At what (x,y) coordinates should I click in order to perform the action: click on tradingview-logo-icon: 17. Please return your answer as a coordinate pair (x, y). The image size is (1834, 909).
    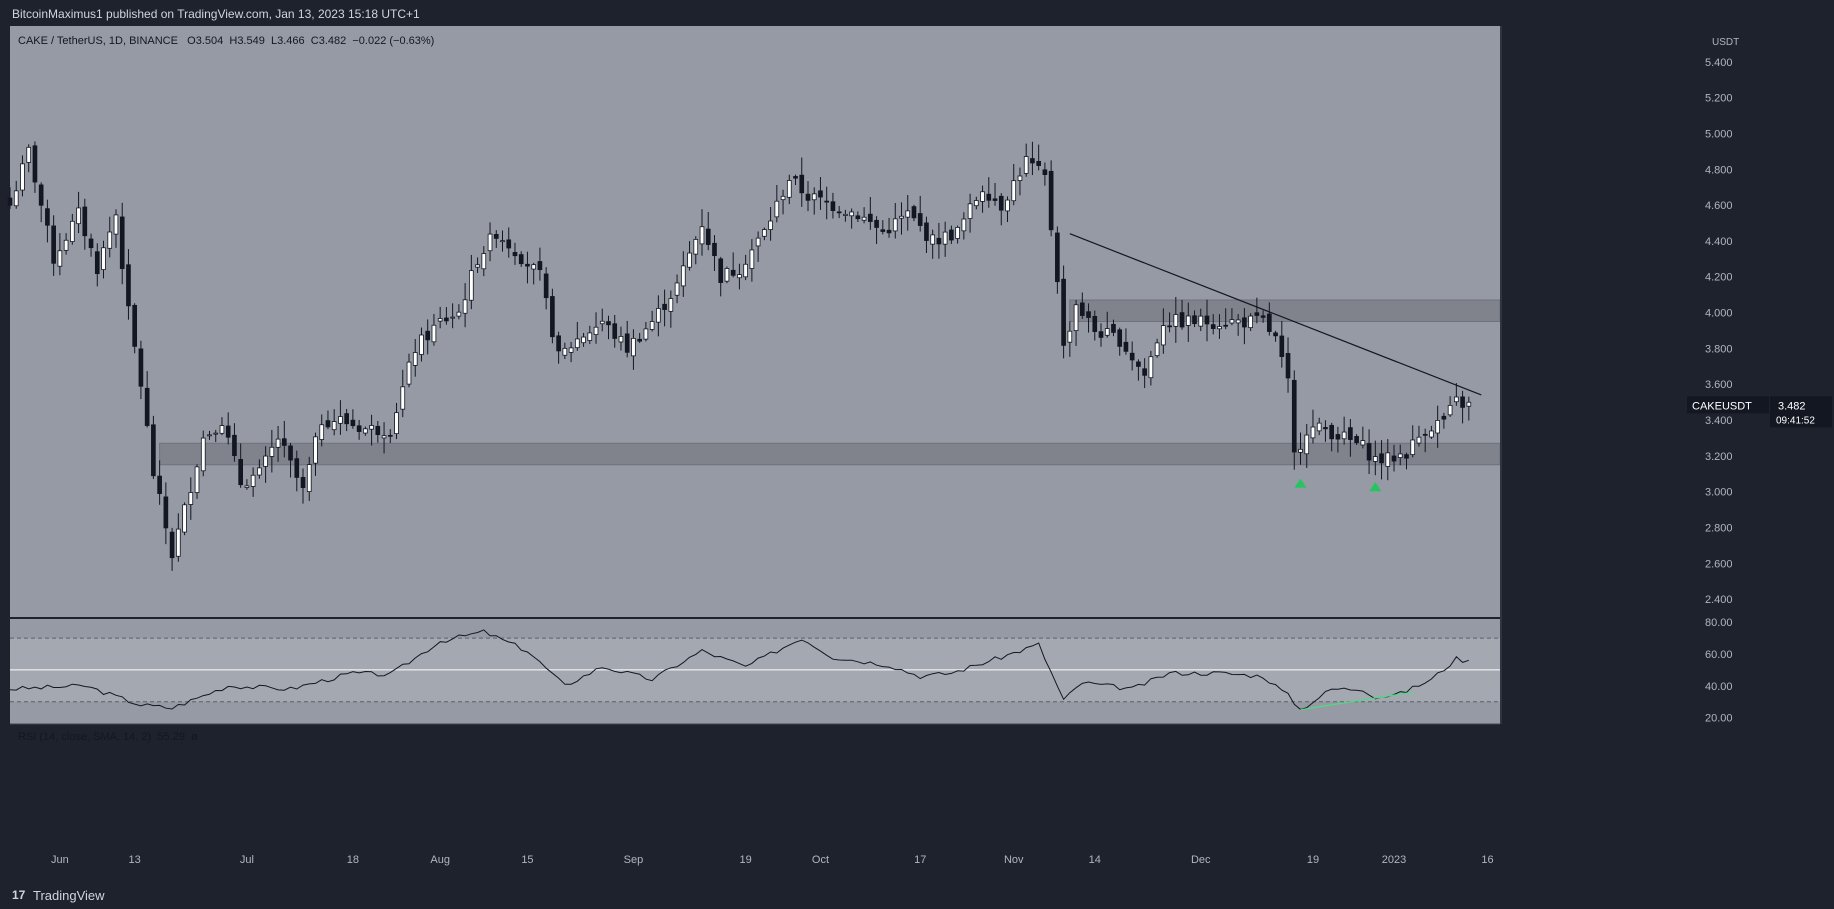
    Looking at the image, I should click on (19, 895).